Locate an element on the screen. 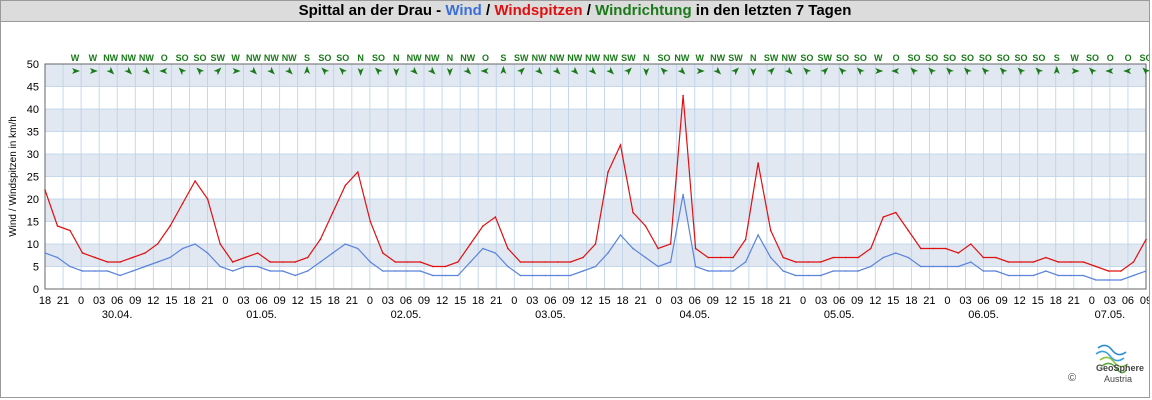 The image size is (1152, 400). y-tick-label: 10 is located at coordinates (33, 245).